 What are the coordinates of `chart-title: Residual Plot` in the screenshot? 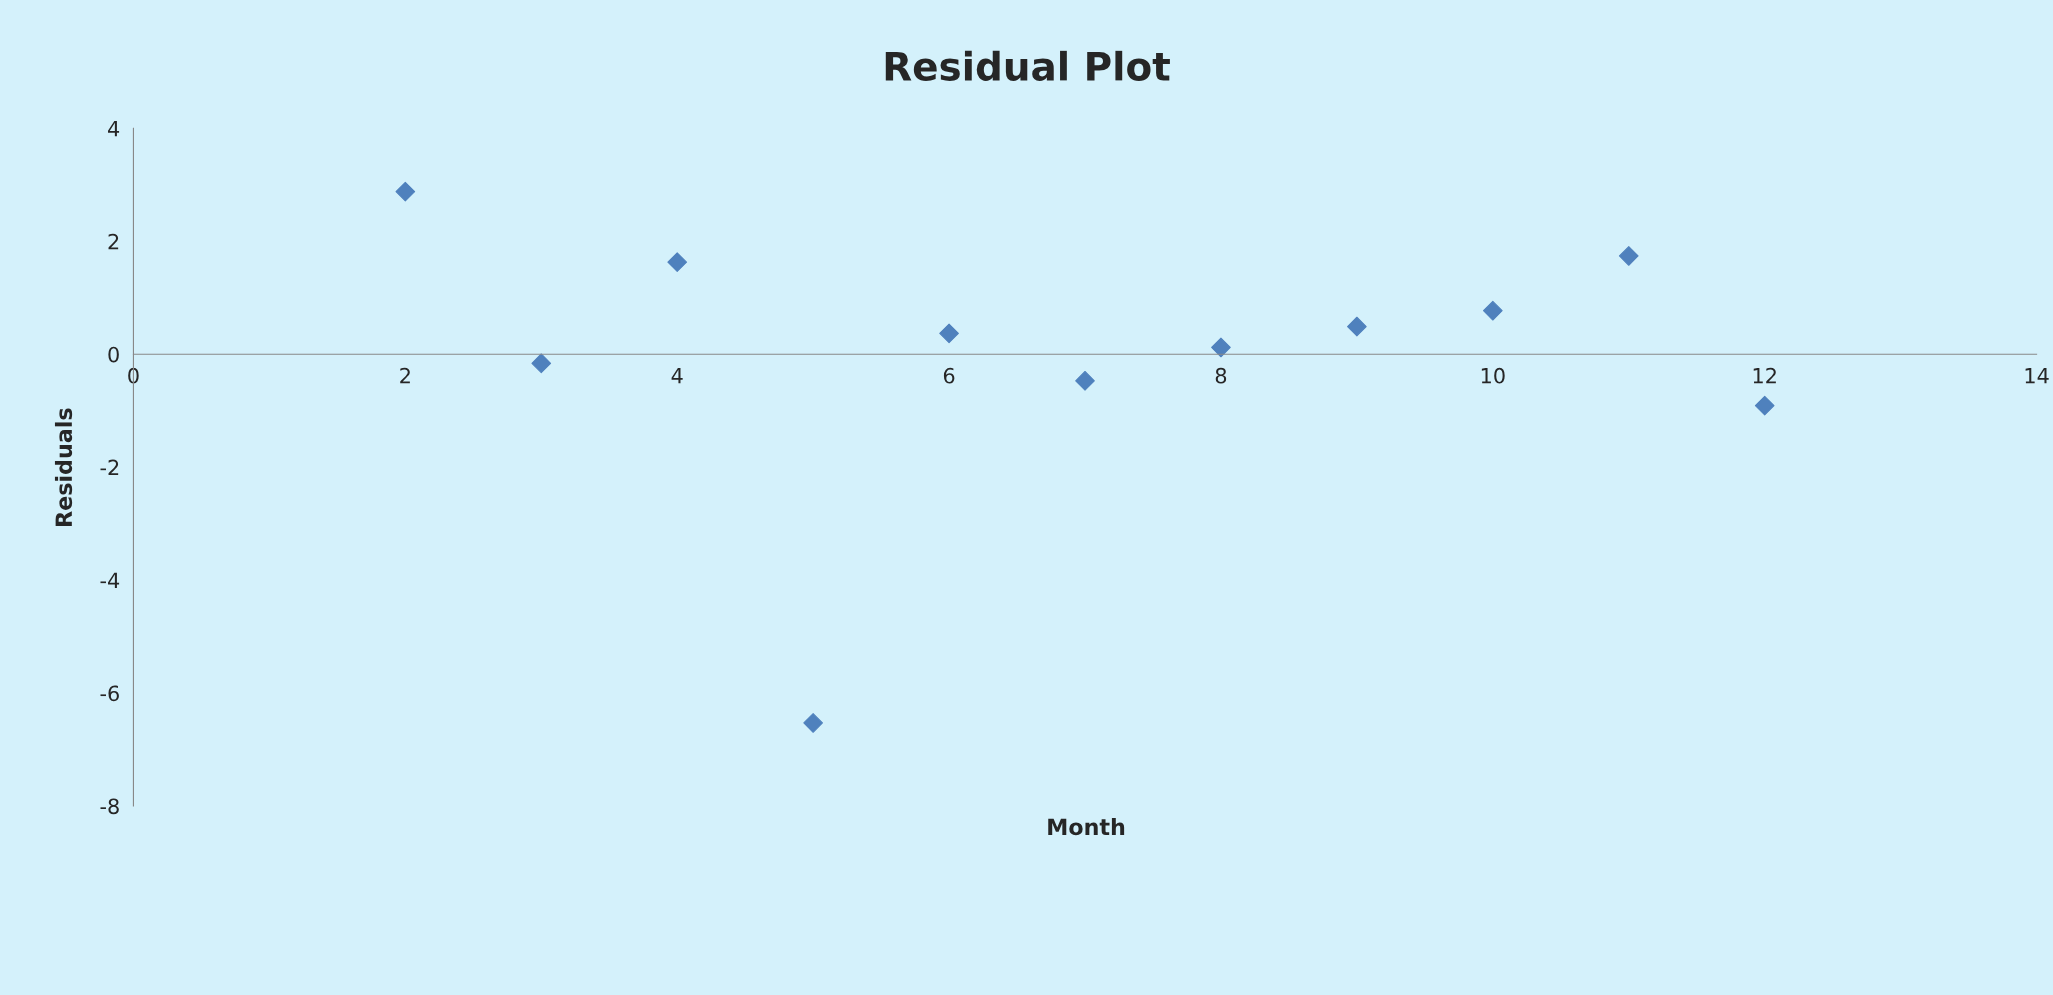 It's located at (1027, 65).